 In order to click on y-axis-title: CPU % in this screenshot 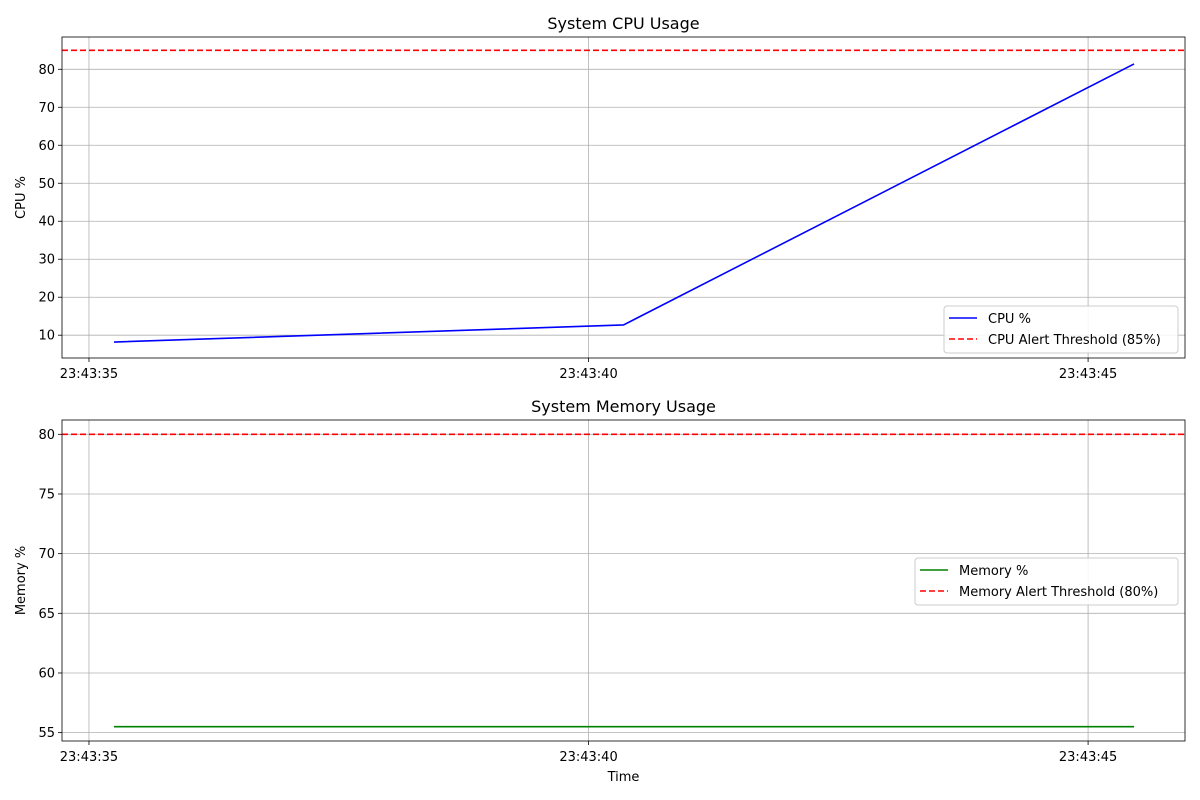, I will do `click(21, 197)`.